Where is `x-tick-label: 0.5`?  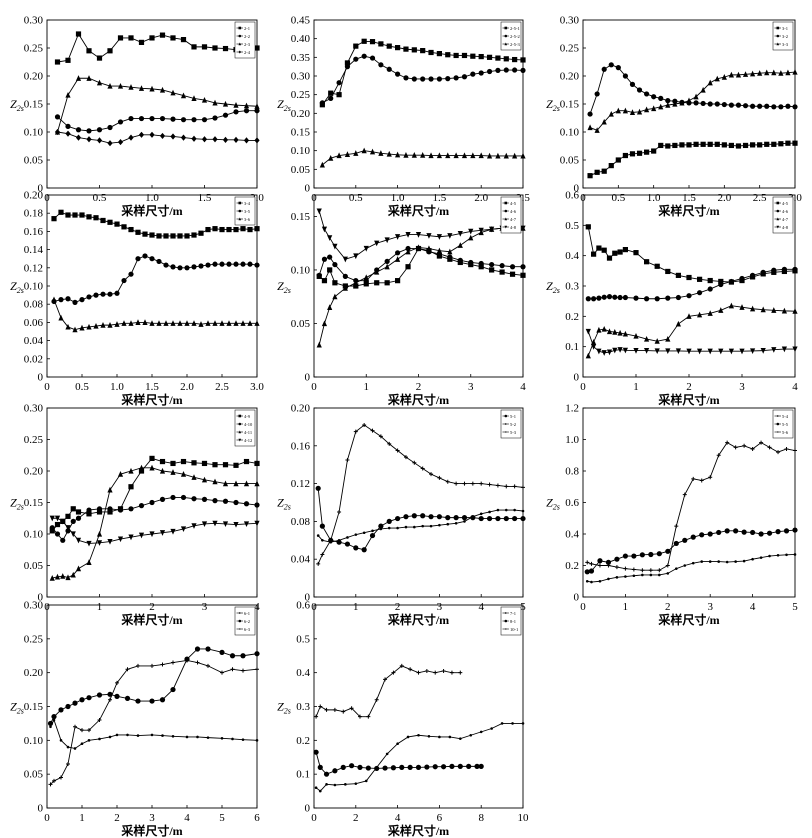
x-tick-label: 0.5 is located at coordinates (356, 198).